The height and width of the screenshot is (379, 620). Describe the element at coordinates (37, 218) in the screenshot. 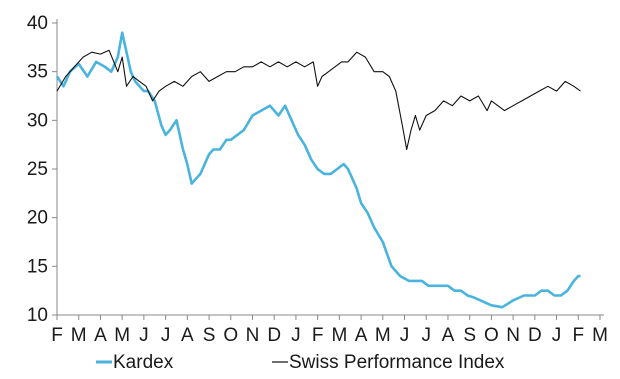

I see `y-tick-label: 20` at that location.